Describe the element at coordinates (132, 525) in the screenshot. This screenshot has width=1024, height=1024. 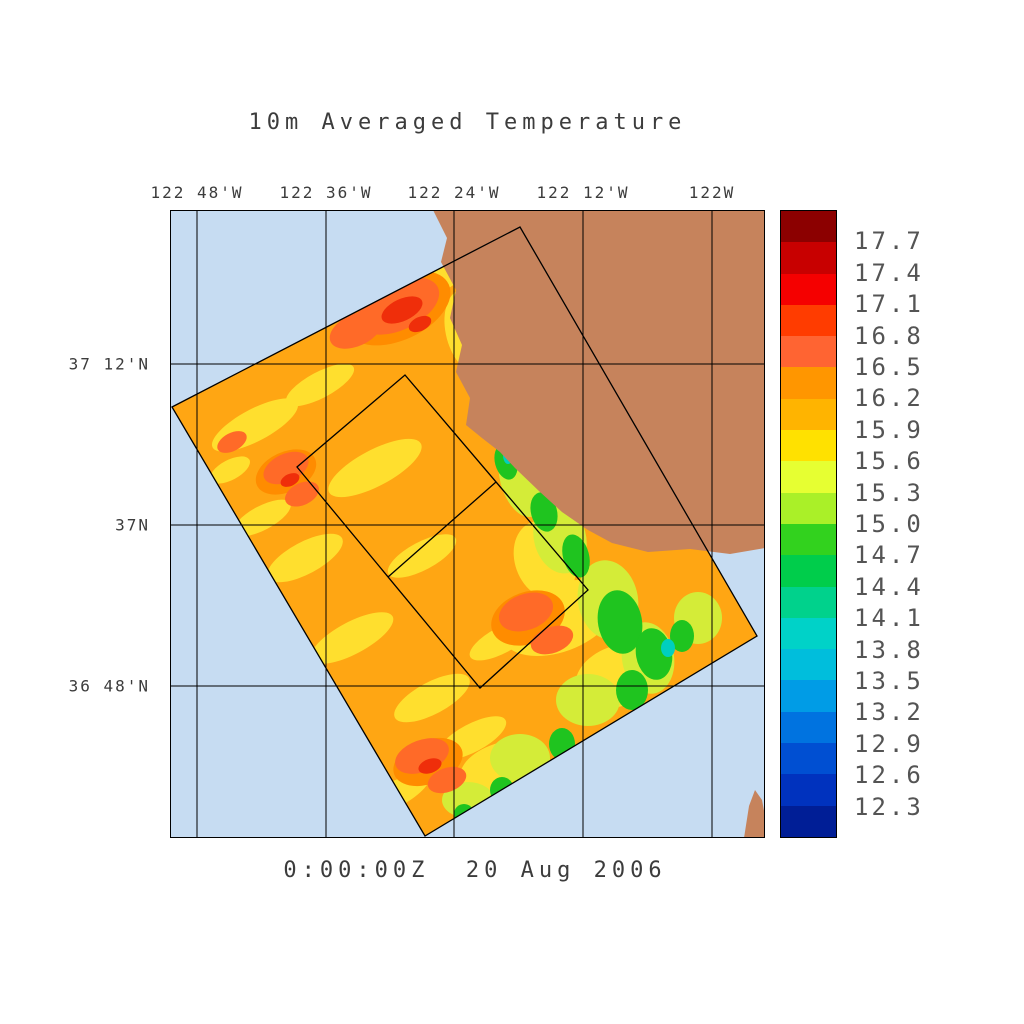
I see `y-axis-tick-label: 37N` at that location.